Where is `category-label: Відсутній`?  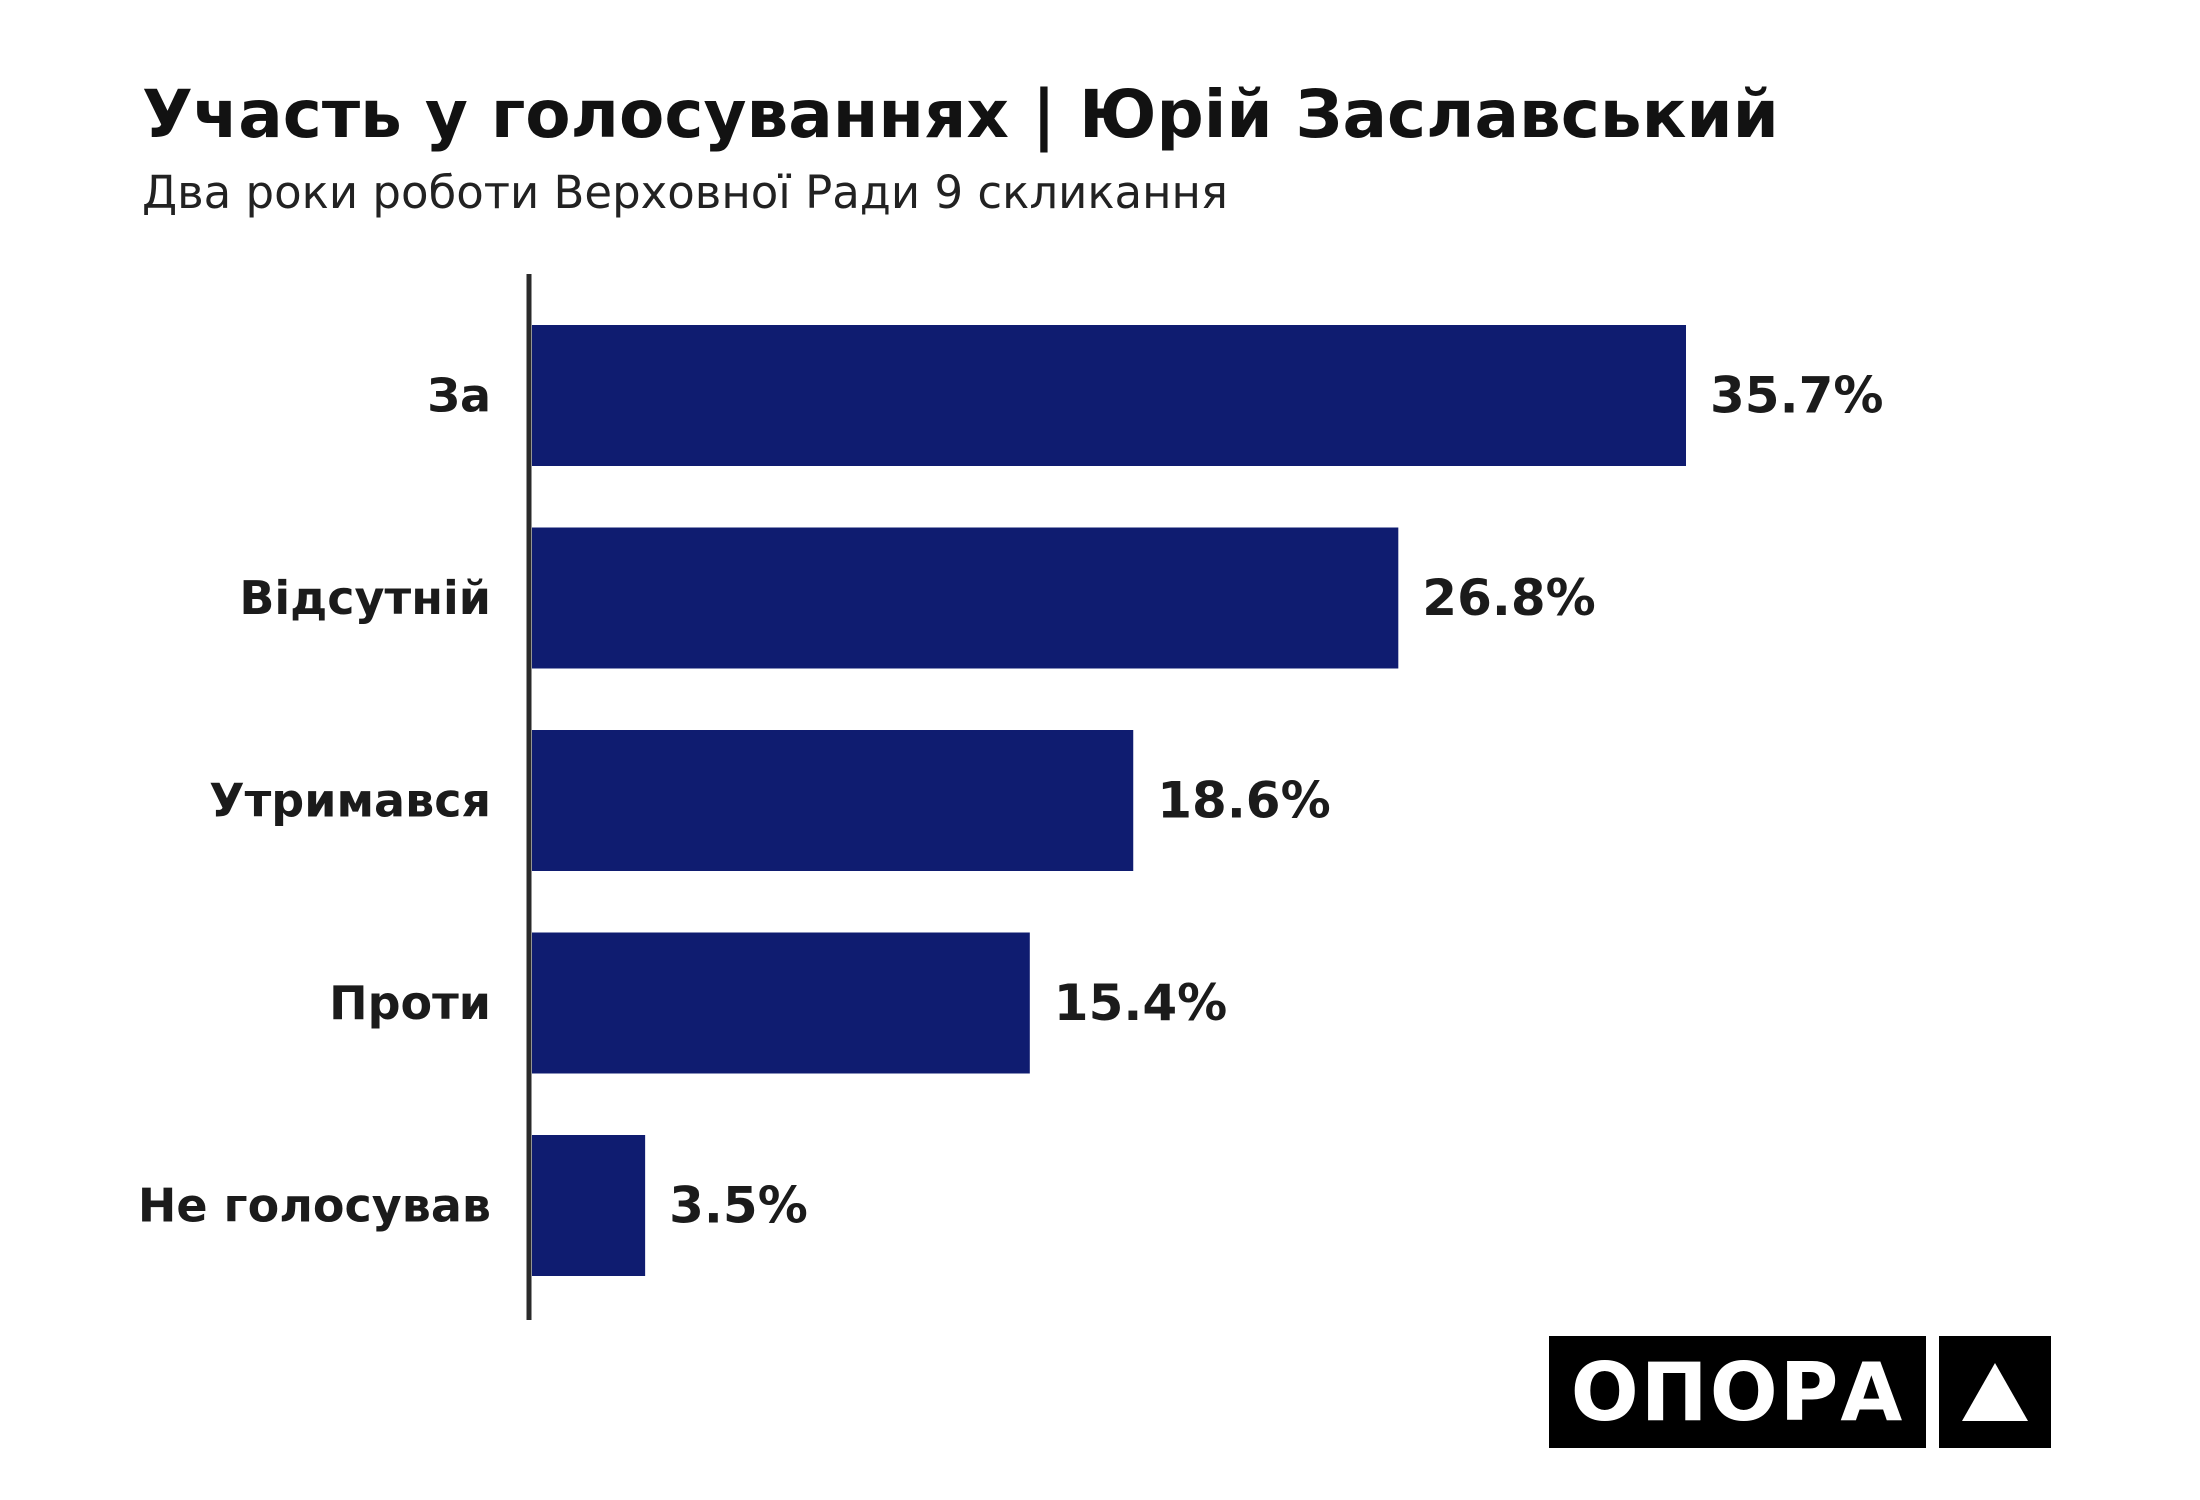 category-label: Відсутній is located at coordinates (365, 598).